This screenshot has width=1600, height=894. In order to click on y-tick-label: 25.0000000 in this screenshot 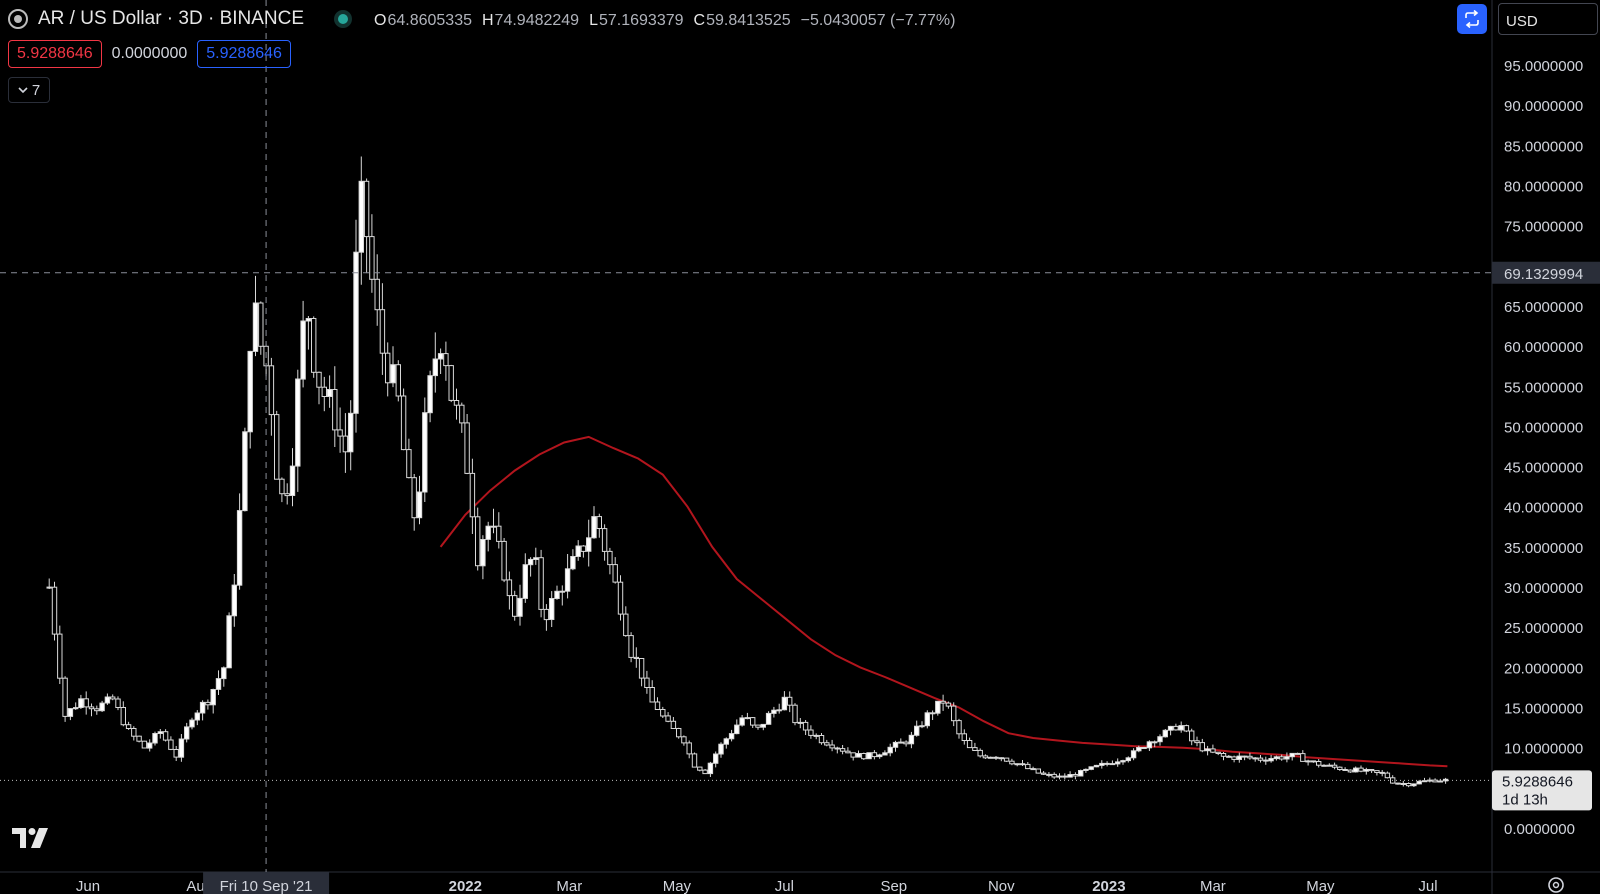, I will do `click(1543, 628)`.